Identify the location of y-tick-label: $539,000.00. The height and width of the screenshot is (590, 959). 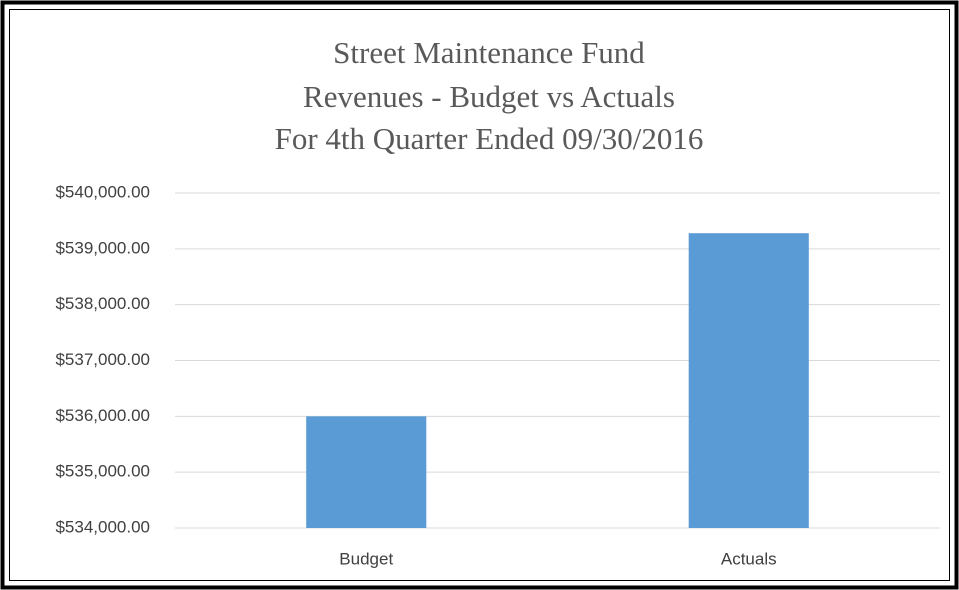
(102, 247).